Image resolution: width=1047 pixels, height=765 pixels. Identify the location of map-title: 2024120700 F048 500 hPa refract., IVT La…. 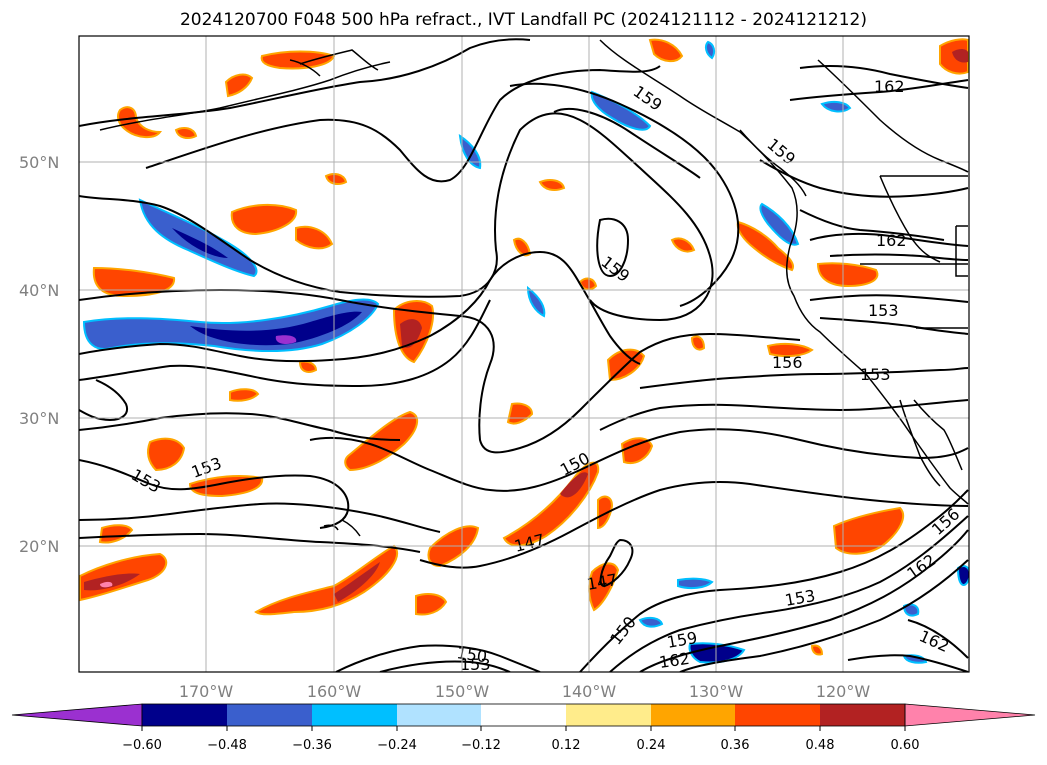
(523, 20).